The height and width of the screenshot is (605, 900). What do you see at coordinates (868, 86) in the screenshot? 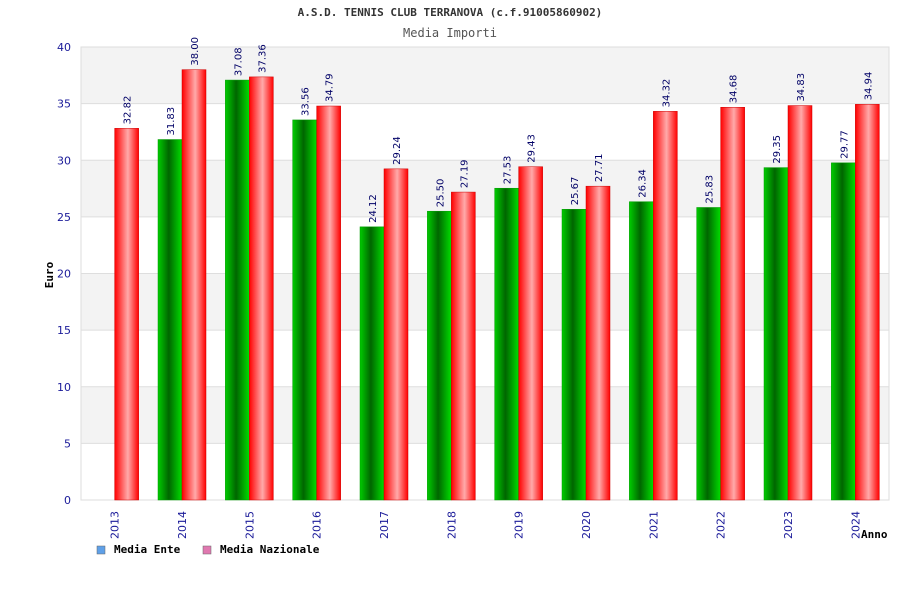
I see `value-label: 34.94` at bounding box center [868, 86].